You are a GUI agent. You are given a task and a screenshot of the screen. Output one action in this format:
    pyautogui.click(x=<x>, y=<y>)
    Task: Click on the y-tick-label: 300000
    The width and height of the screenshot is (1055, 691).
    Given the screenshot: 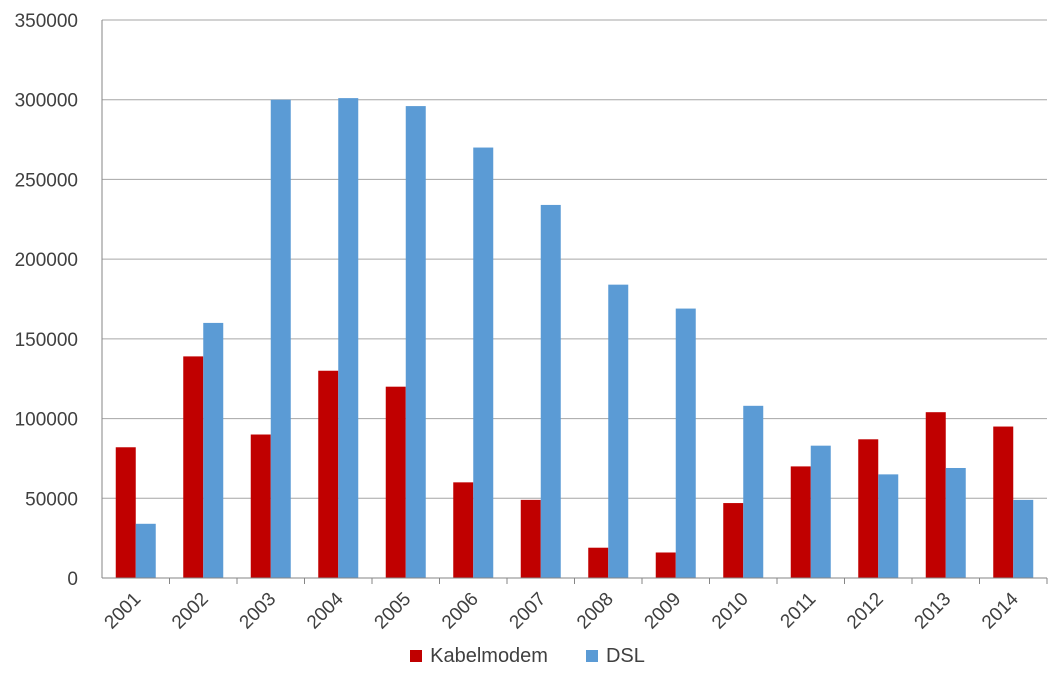 What is the action you would take?
    pyautogui.click(x=46, y=101)
    